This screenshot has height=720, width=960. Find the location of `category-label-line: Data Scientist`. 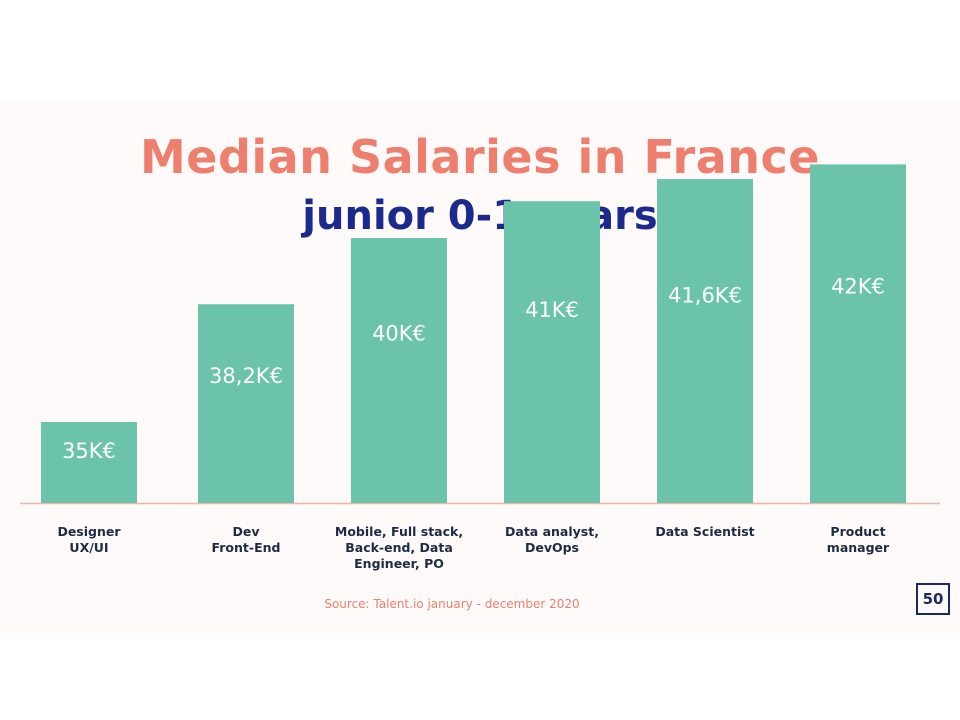

category-label-line: Data Scientist is located at coordinates (705, 531).